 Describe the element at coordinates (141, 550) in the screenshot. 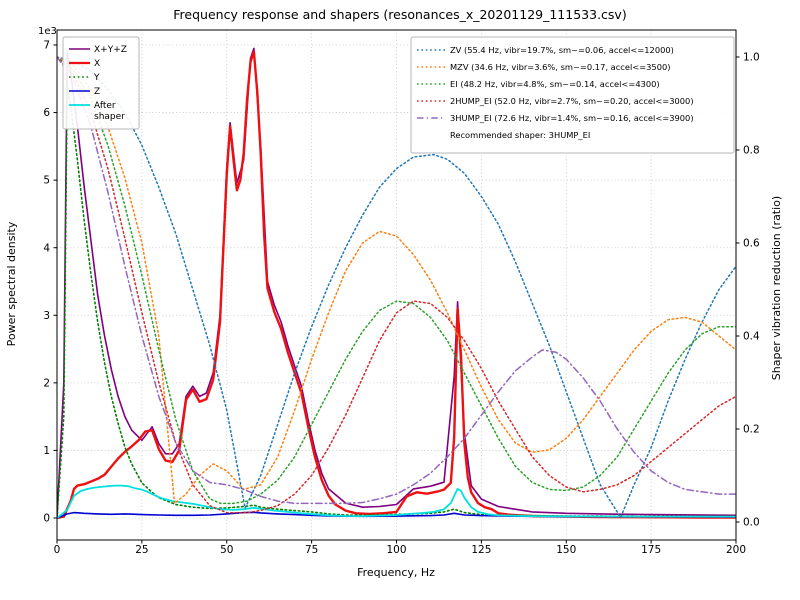

I see `x-tick-label: 25` at that location.